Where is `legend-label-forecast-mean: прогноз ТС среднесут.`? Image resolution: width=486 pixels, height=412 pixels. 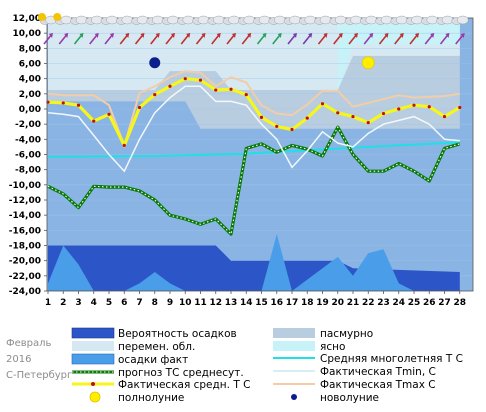
legend-label-forecast-mean: прогноз ТС среднесут. is located at coordinates (181, 373).